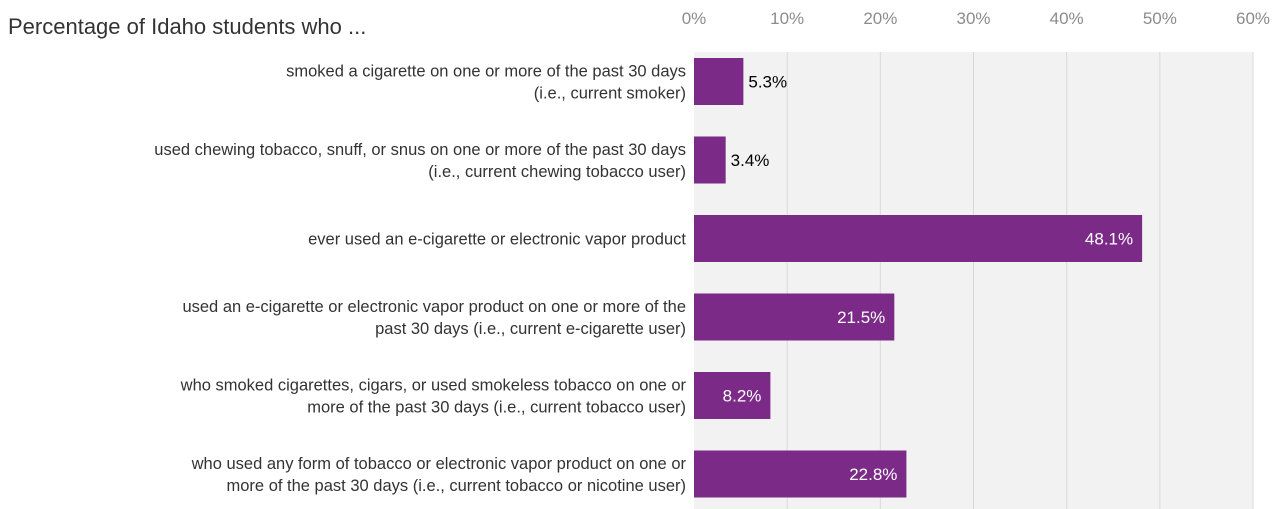 This screenshot has width=1280, height=509. What do you see at coordinates (557, 172) in the screenshot?
I see `category-label: (i.e., current chewing tobacco user)` at bounding box center [557, 172].